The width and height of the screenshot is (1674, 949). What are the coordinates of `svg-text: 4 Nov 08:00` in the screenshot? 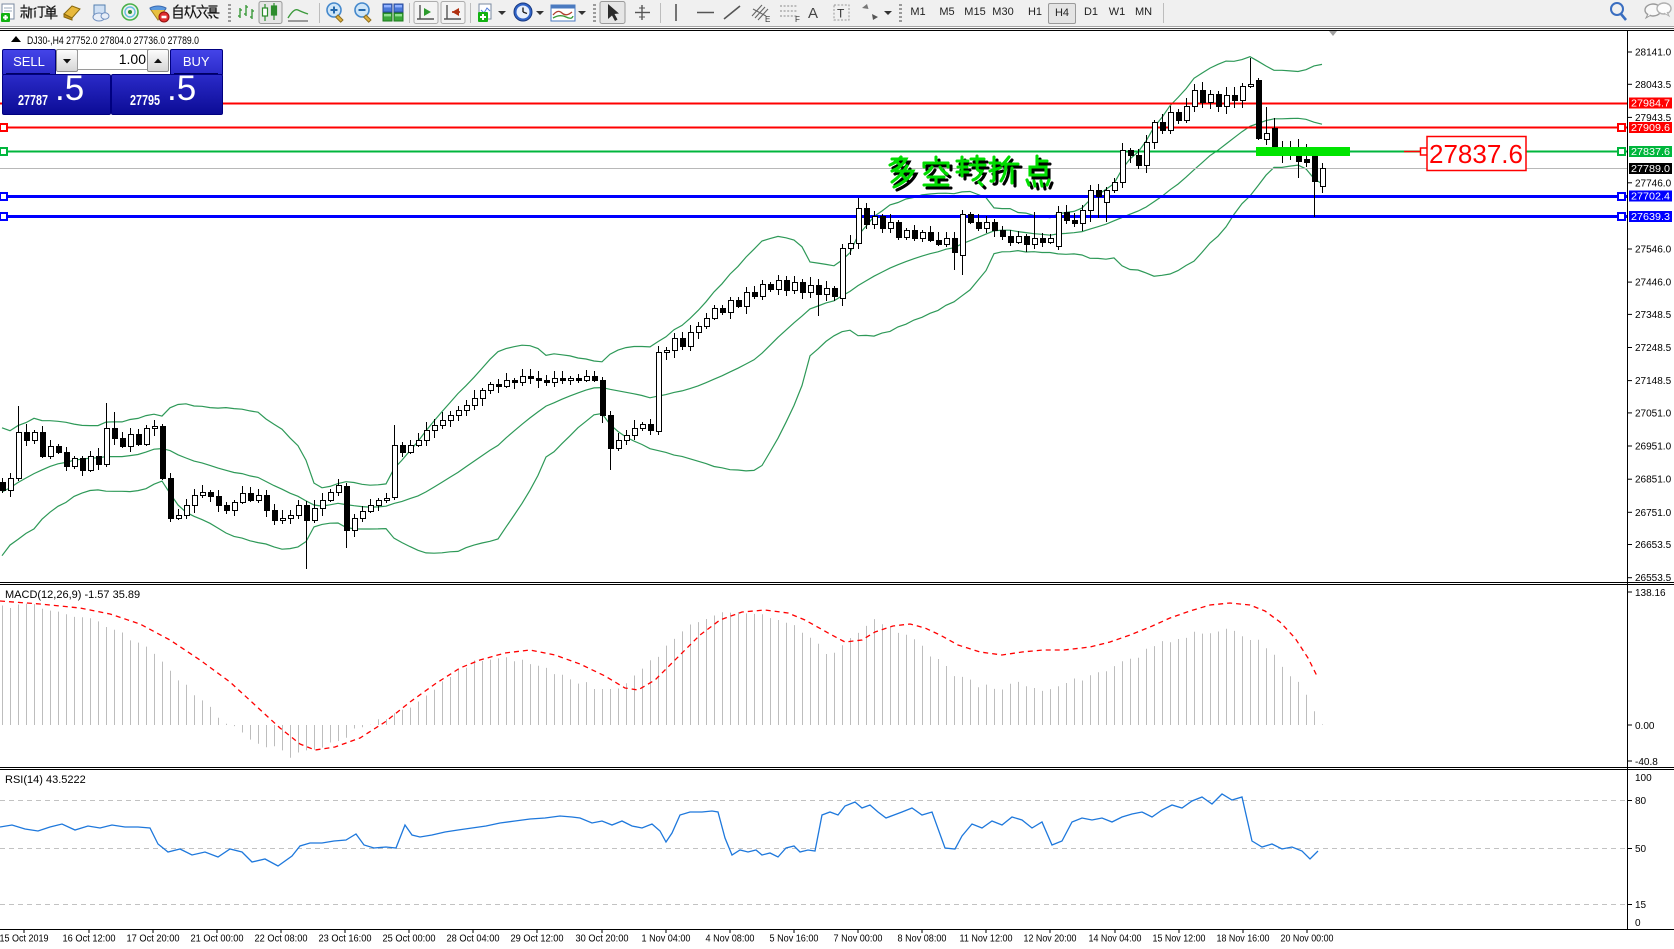 It's located at (730, 939).